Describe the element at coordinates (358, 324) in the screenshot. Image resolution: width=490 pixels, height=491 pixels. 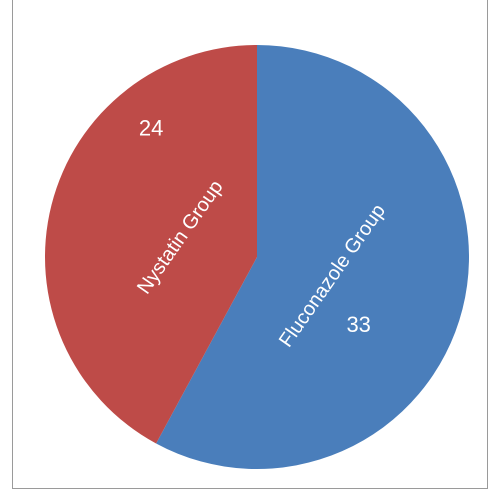
I see `slice-value-fluconazole-group: 33` at that location.